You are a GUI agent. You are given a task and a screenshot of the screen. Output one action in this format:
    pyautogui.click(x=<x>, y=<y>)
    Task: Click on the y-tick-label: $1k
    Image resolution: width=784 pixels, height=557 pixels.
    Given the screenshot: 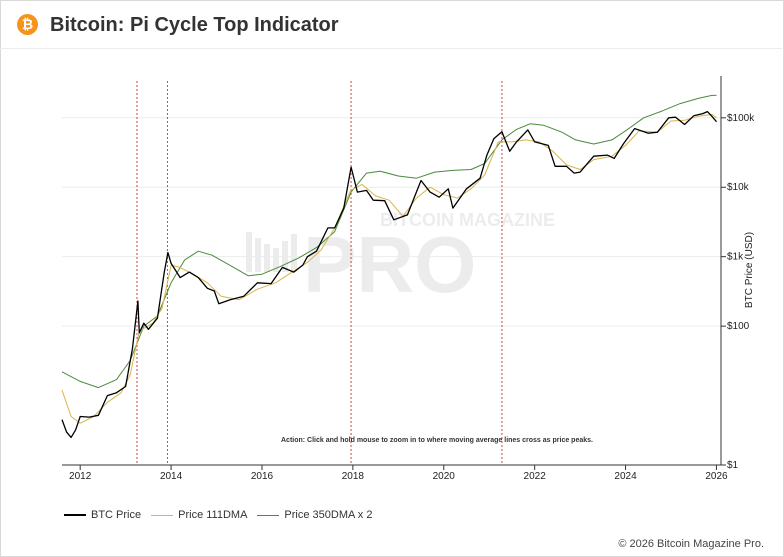 What is the action you would take?
    pyautogui.click(x=735, y=257)
    